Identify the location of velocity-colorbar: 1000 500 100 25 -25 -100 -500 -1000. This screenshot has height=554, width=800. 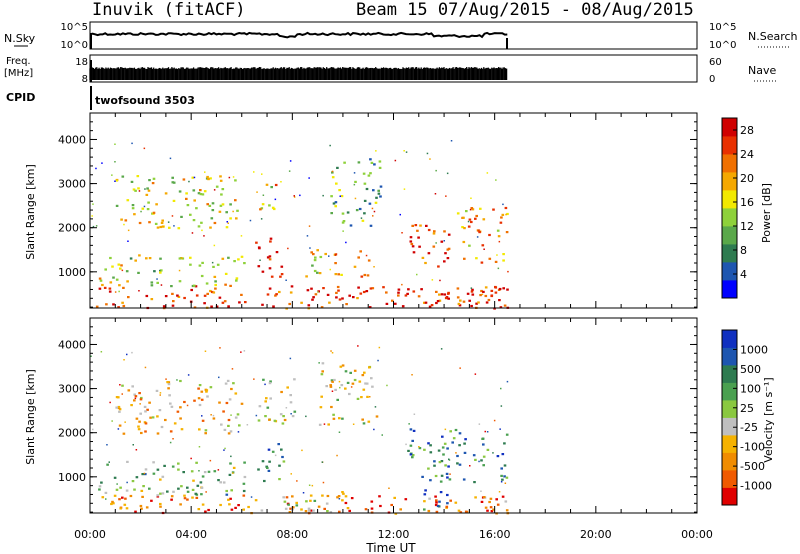
(746, 417).